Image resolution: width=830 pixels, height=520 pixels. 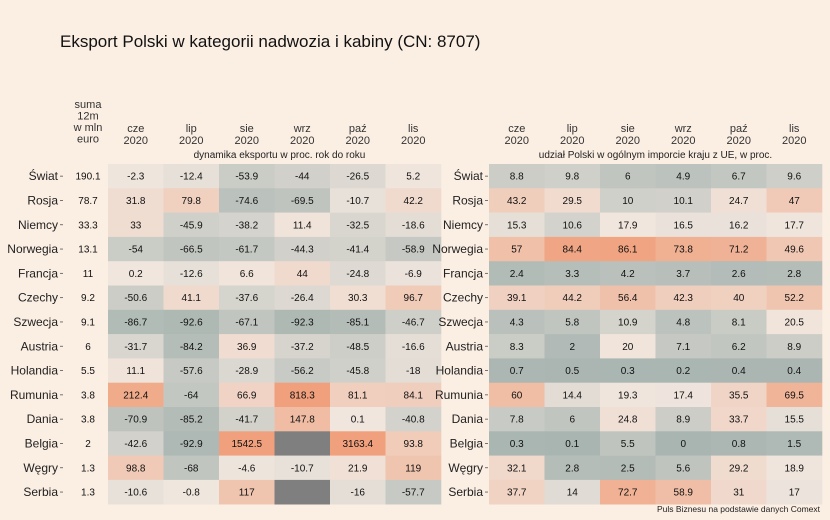 I want to click on heatmap-cell-value: -18.6, so click(x=413, y=225).